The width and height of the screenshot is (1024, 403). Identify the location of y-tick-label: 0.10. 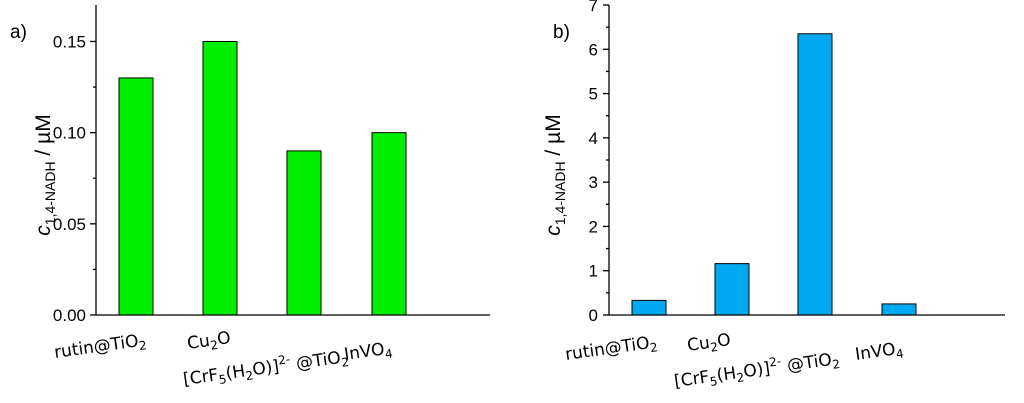
(69, 133).